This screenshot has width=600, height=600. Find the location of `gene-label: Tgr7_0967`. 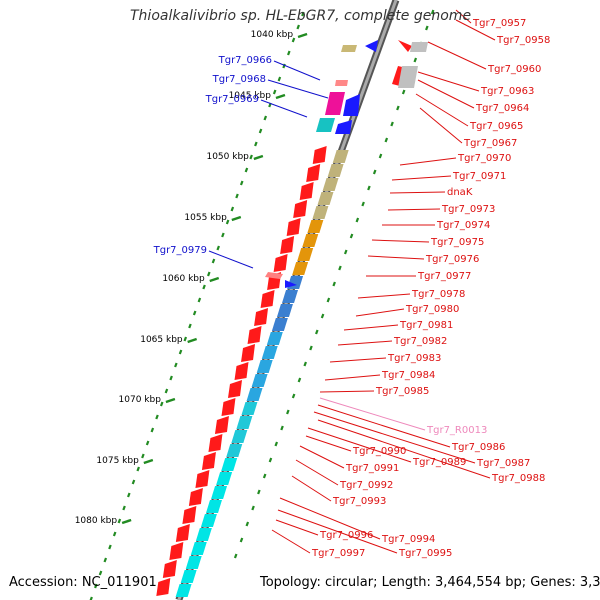

gene-label: Tgr7_0967 is located at coordinates (490, 143).